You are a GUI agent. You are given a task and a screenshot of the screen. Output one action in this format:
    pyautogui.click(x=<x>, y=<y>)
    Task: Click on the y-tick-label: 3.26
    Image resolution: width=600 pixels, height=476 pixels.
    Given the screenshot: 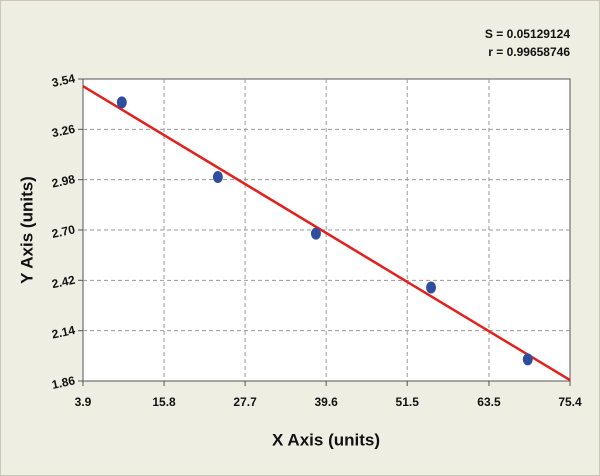 What is the action you would take?
    pyautogui.click(x=64, y=131)
    